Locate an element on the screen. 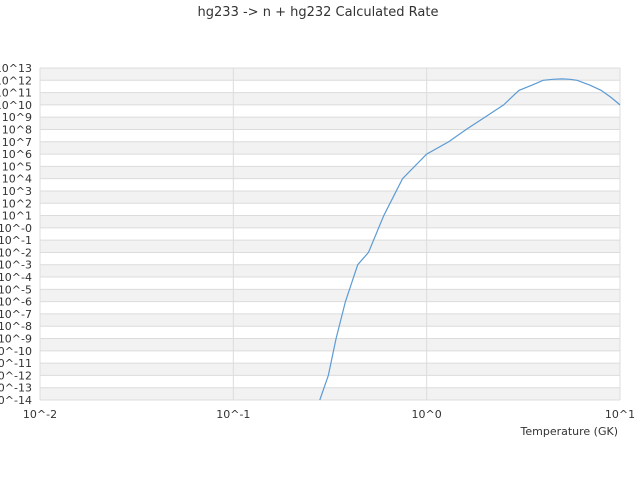 Image resolution: width=640 pixels, height=484 pixels. y-tick-label: 10^-0 is located at coordinates (16, 228).